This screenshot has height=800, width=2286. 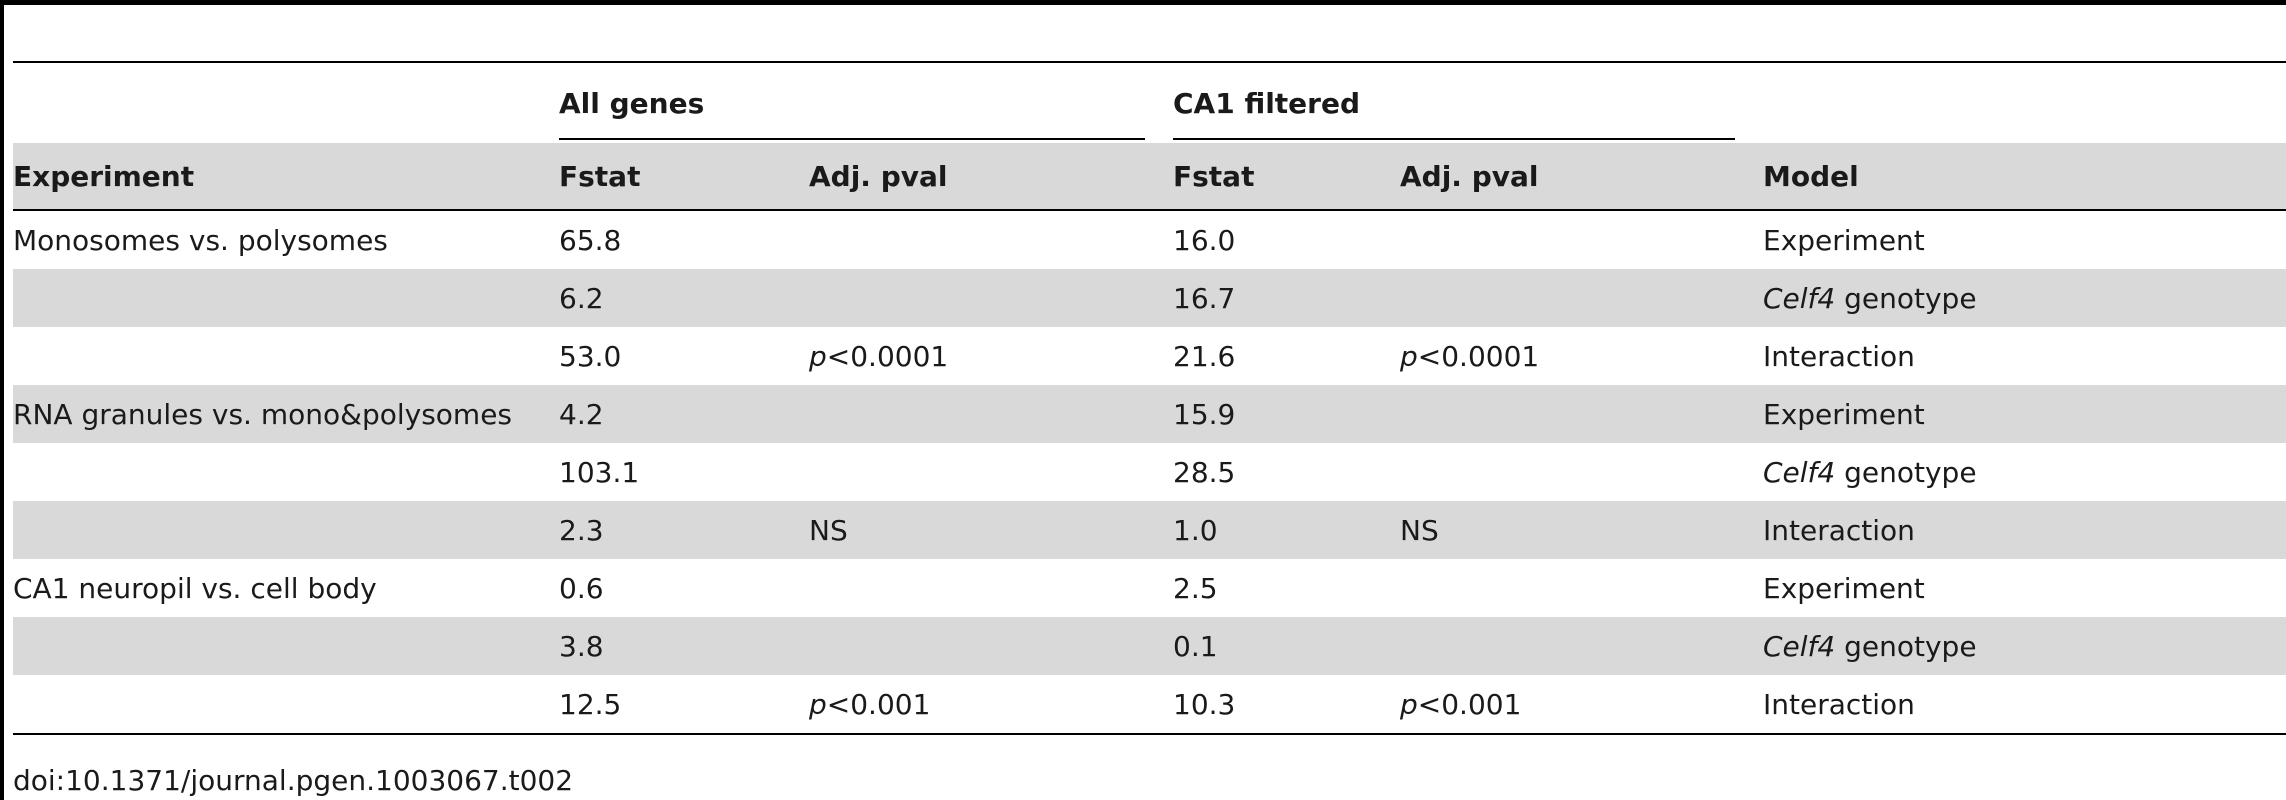 I want to click on cell-fstat-all: 53.0, so click(x=684, y=356).